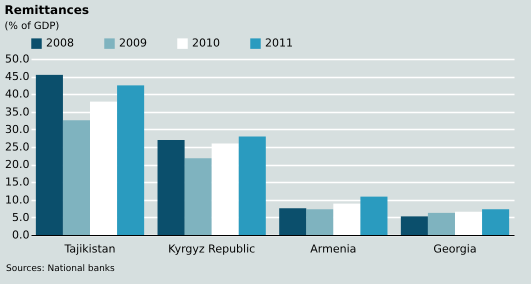 This screenshot has width=531, height=284. What do you see at coordinates (17, 59) in the screenshot?
I see `y-tick-label: 50.0` at bounding box center [17, 59].